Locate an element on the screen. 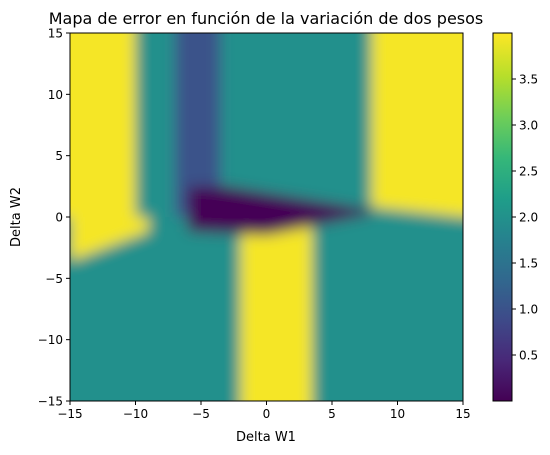 Image resolution: width=550 pixels, height=455 pixels. colorbar-tick-label: 2.5 is located at coordinates (528, 172).